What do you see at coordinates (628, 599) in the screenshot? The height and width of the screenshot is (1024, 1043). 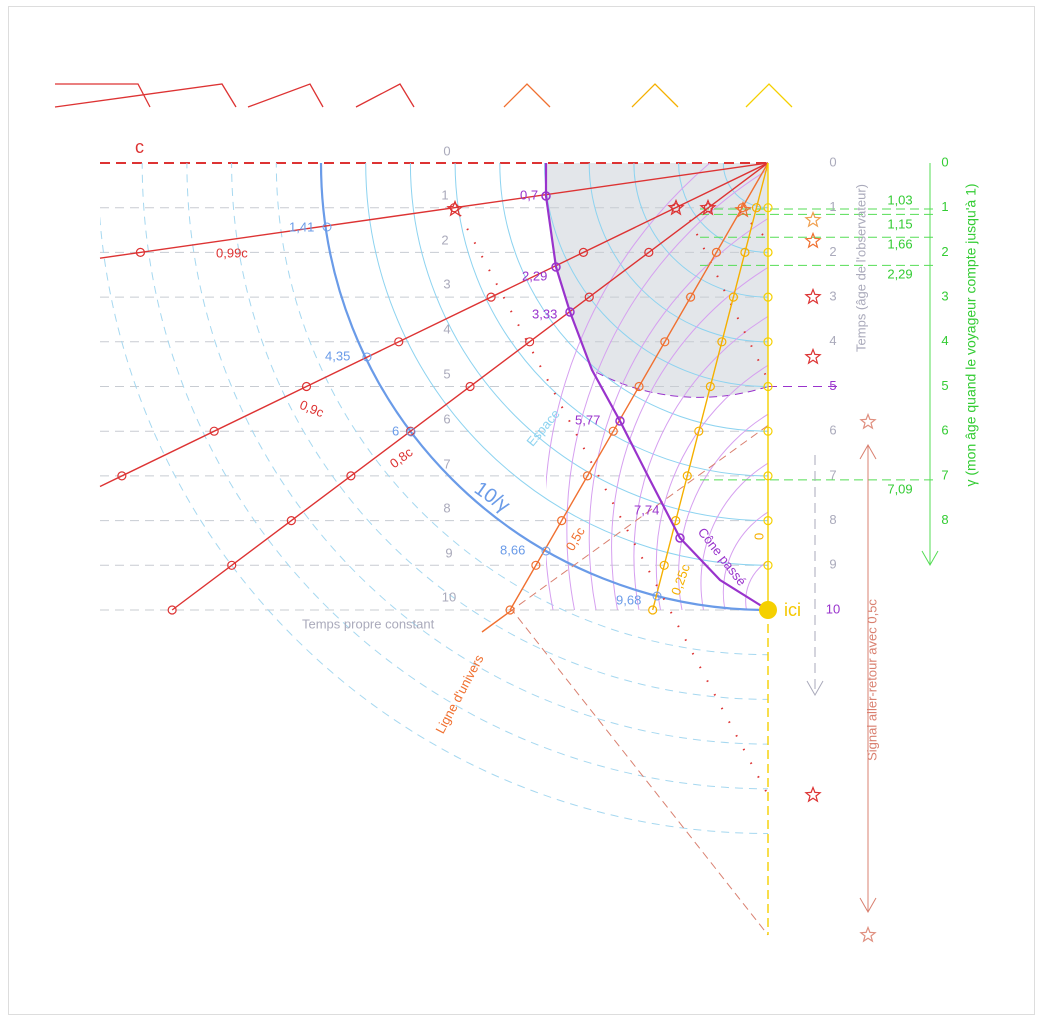 I see `blue-value: 9,68` at bounding box center [628, 599].